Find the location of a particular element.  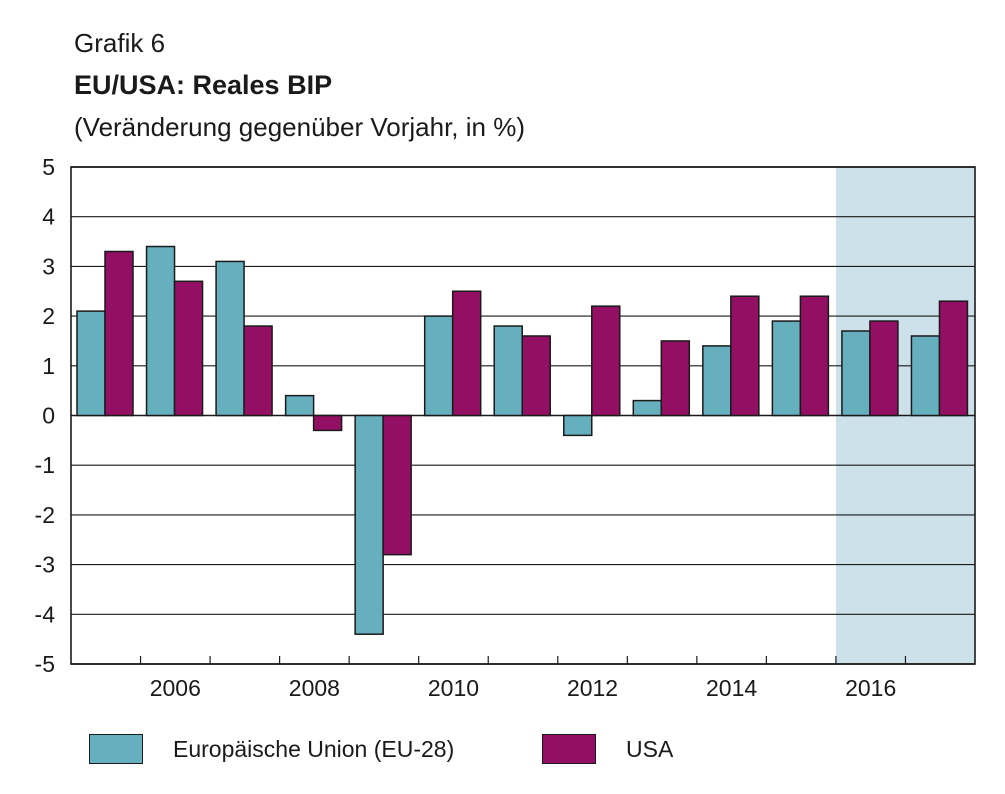

y-tick-label: -3 is located at coordinates (45, 565).